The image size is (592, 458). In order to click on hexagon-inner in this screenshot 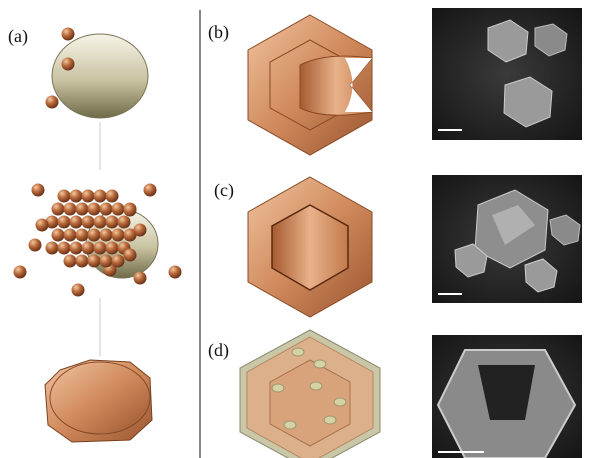, I will do `click(310, 247)`.